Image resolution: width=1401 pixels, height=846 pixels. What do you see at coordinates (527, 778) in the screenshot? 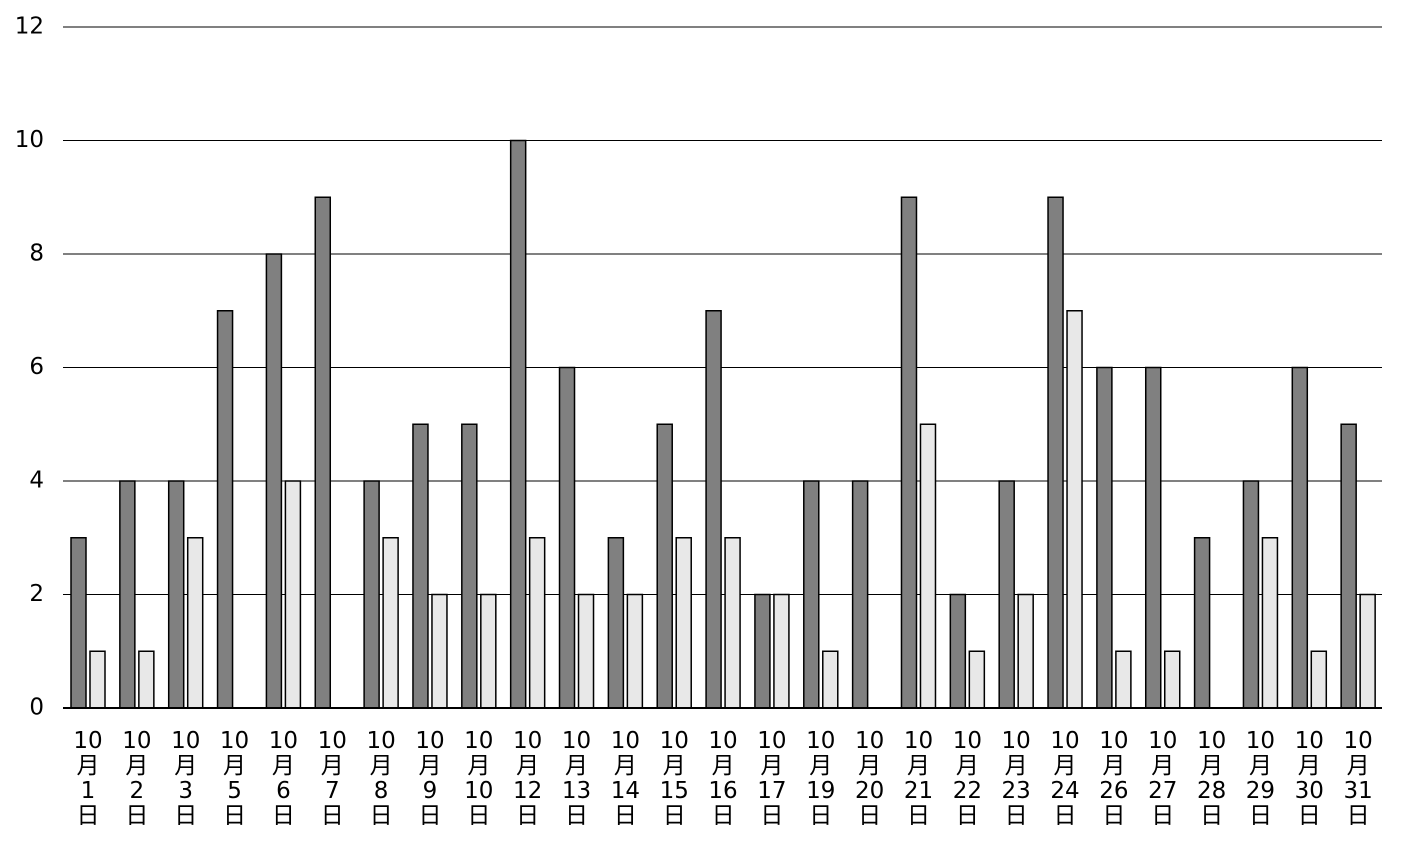
I see `x-tick-label: 10 月 12 日` at bounding box center [527, 778].